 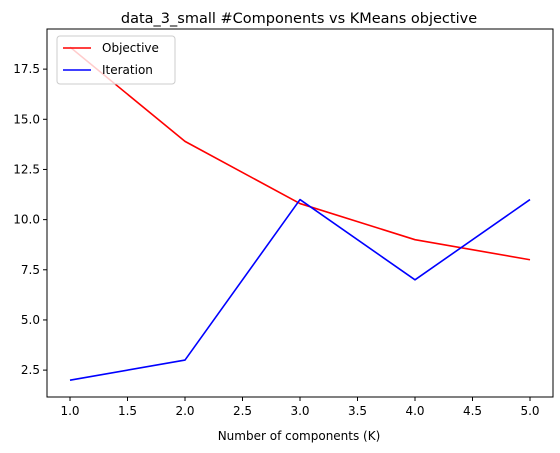 What do you see at coordinates (26, 69) in the screenshot?
I see `y-tick-label: 17.5` at bounding box center [26, 69].